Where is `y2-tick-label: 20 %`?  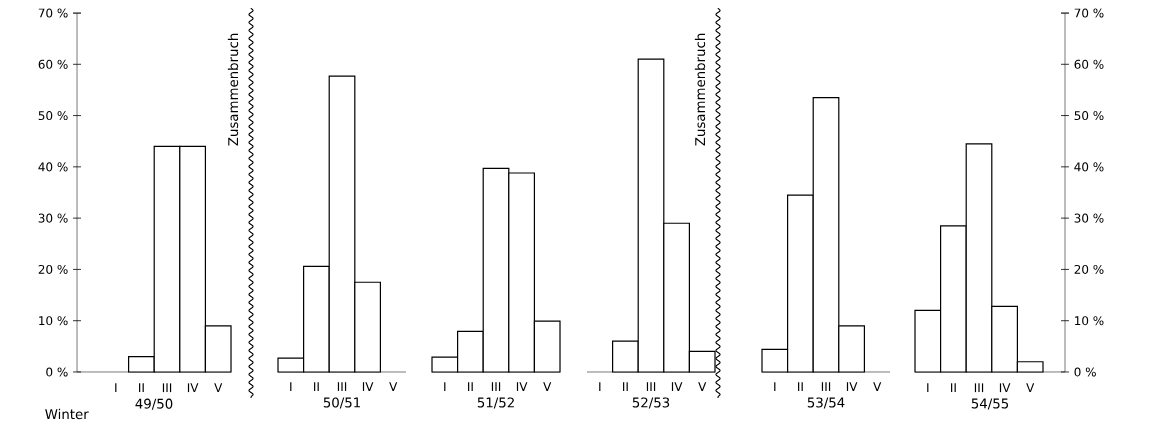 y2-tick-label: 20 % is located at coordinates (1089, 269).